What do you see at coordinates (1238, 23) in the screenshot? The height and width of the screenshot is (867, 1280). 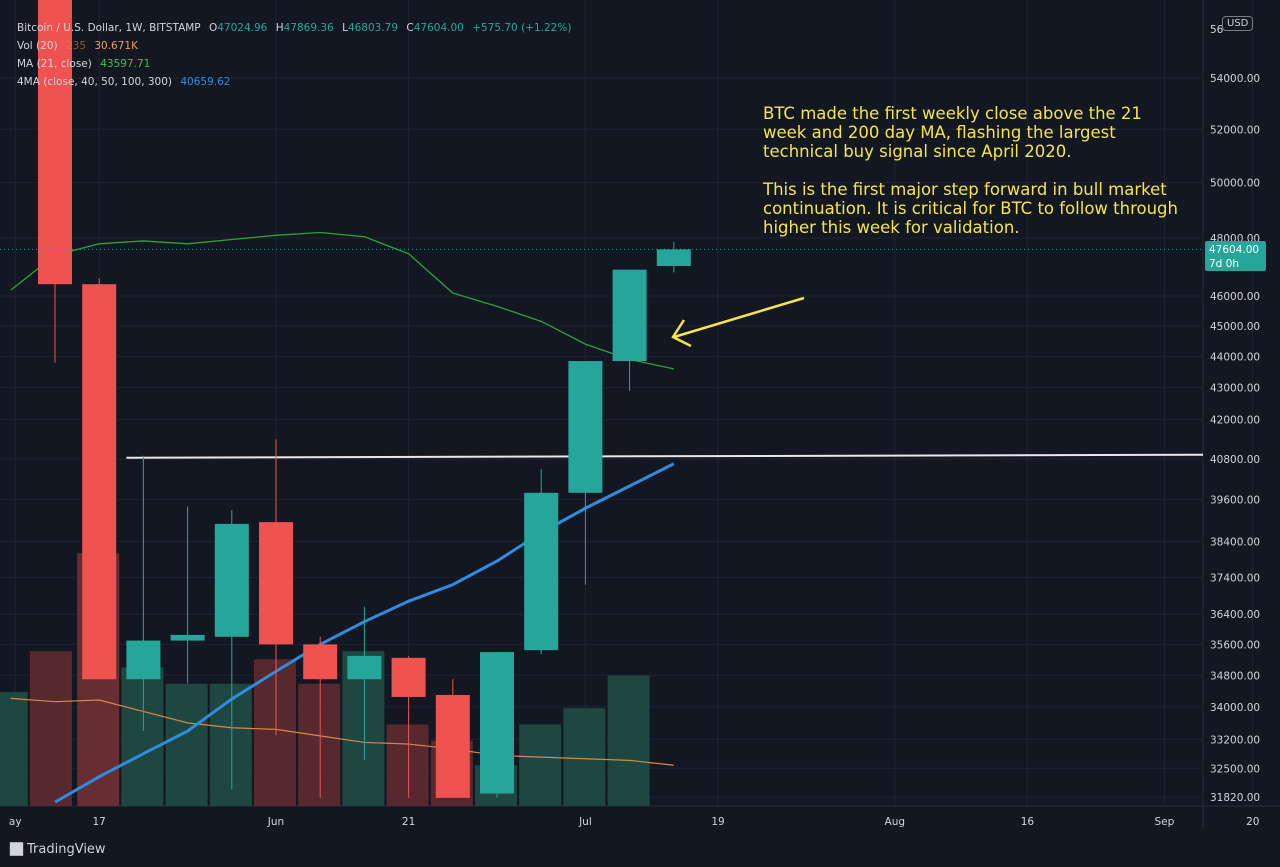 I see `currency-button: USD` at bounding box center [1238, 23].